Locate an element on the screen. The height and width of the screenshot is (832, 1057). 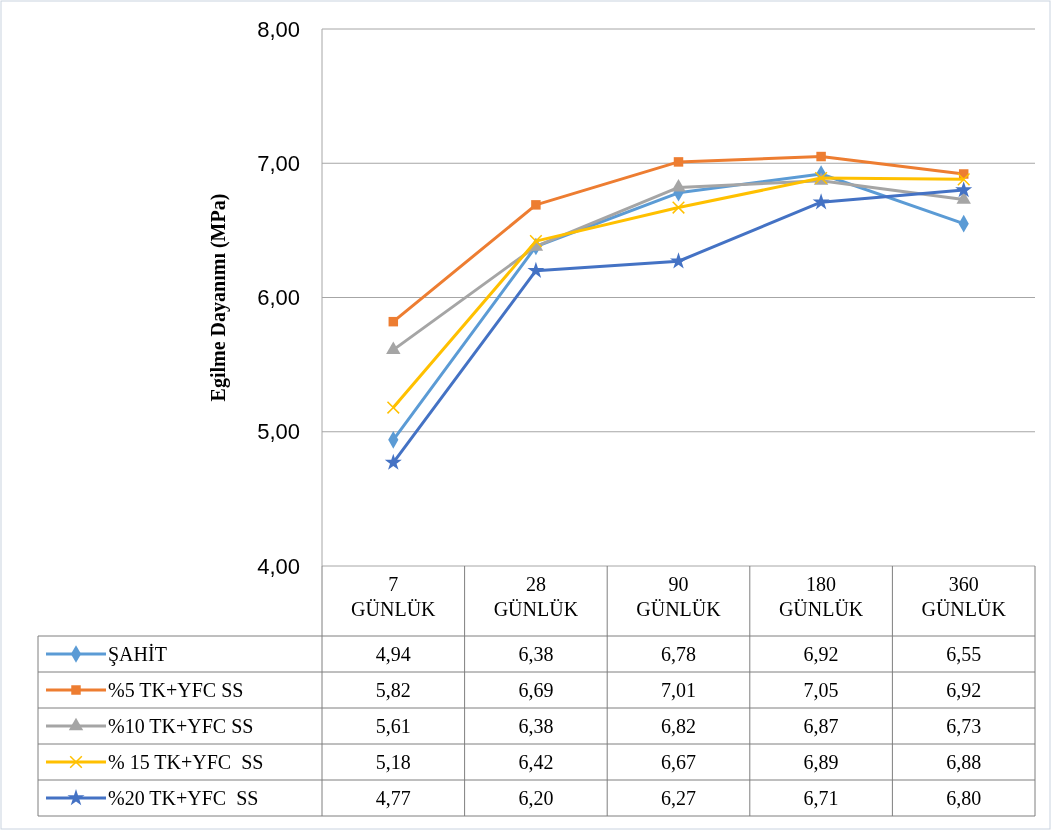
data-label: 6,55 is located at coordinates (964, 654).